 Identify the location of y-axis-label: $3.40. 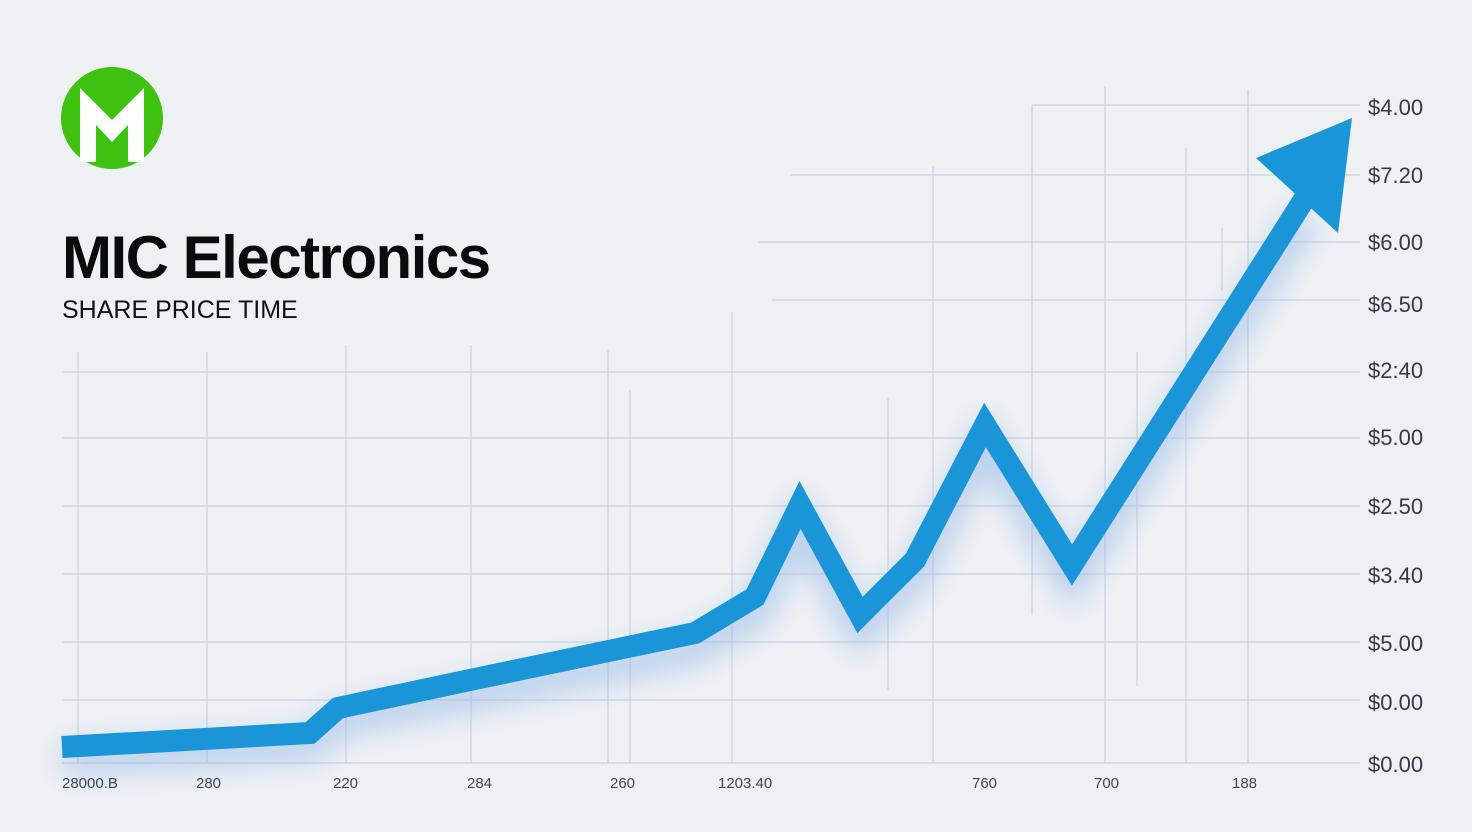
(1395, 575).